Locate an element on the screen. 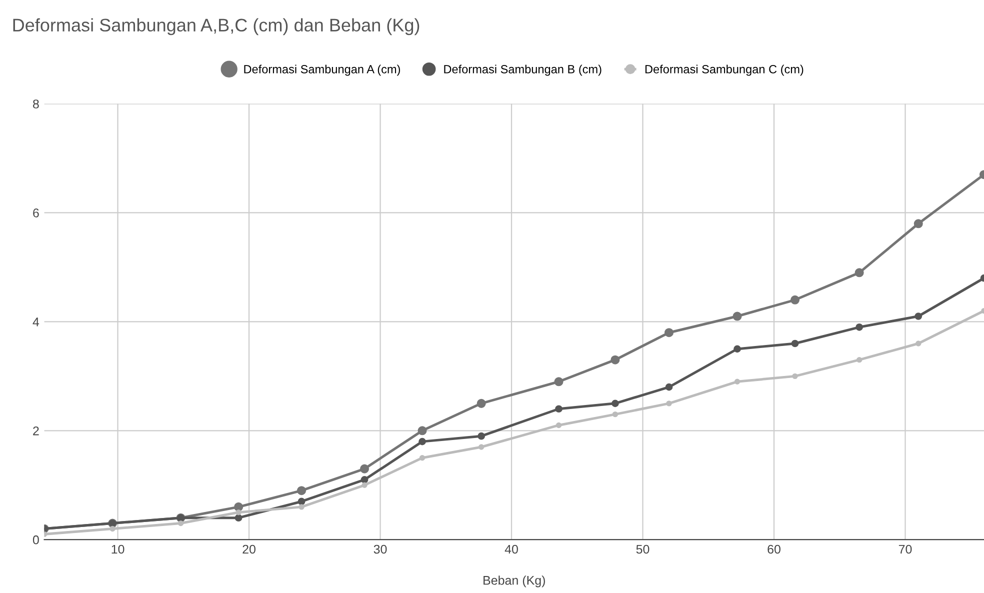  y-tick-label: 8 is located at coordinates (36, 104).